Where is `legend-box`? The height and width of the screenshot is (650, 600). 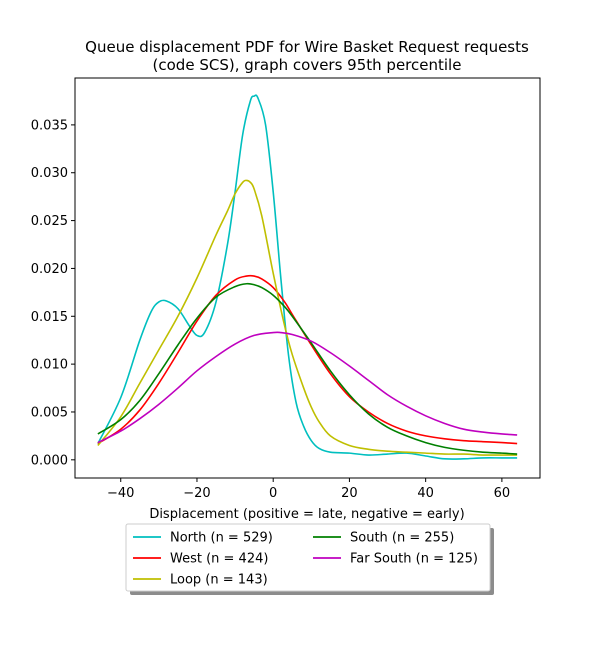
legend-box is located at coordinates (308, 557).